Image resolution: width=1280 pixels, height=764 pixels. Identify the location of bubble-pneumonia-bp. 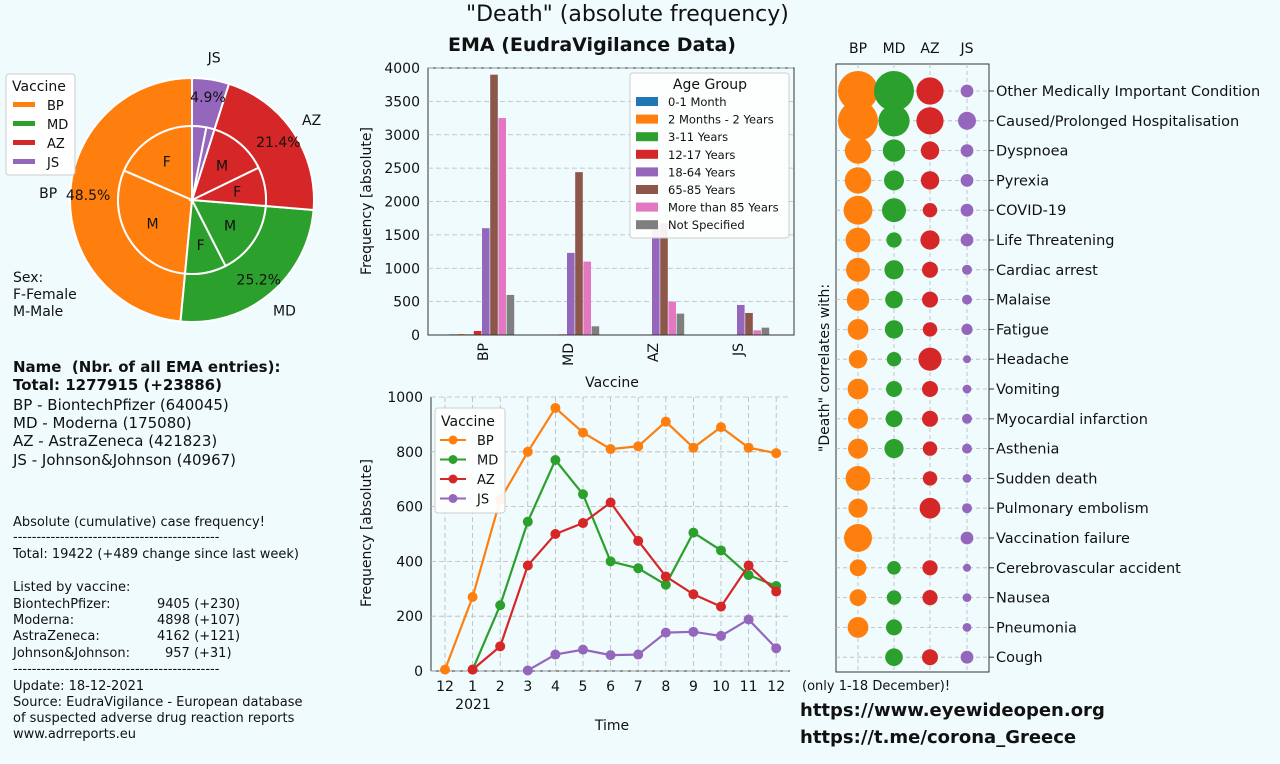
(858, 627).